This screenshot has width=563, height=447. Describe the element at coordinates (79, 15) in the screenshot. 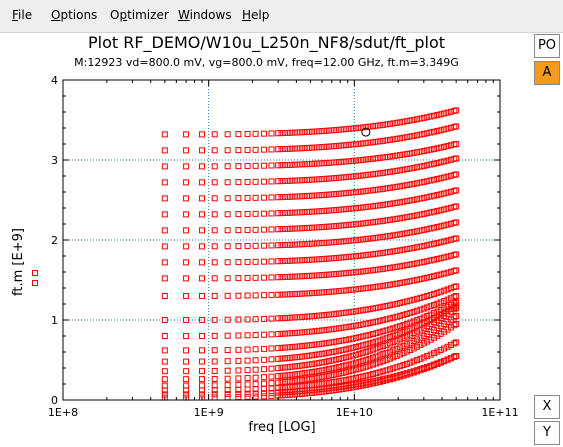

I see `menu-options-rest: ptions` at that location.